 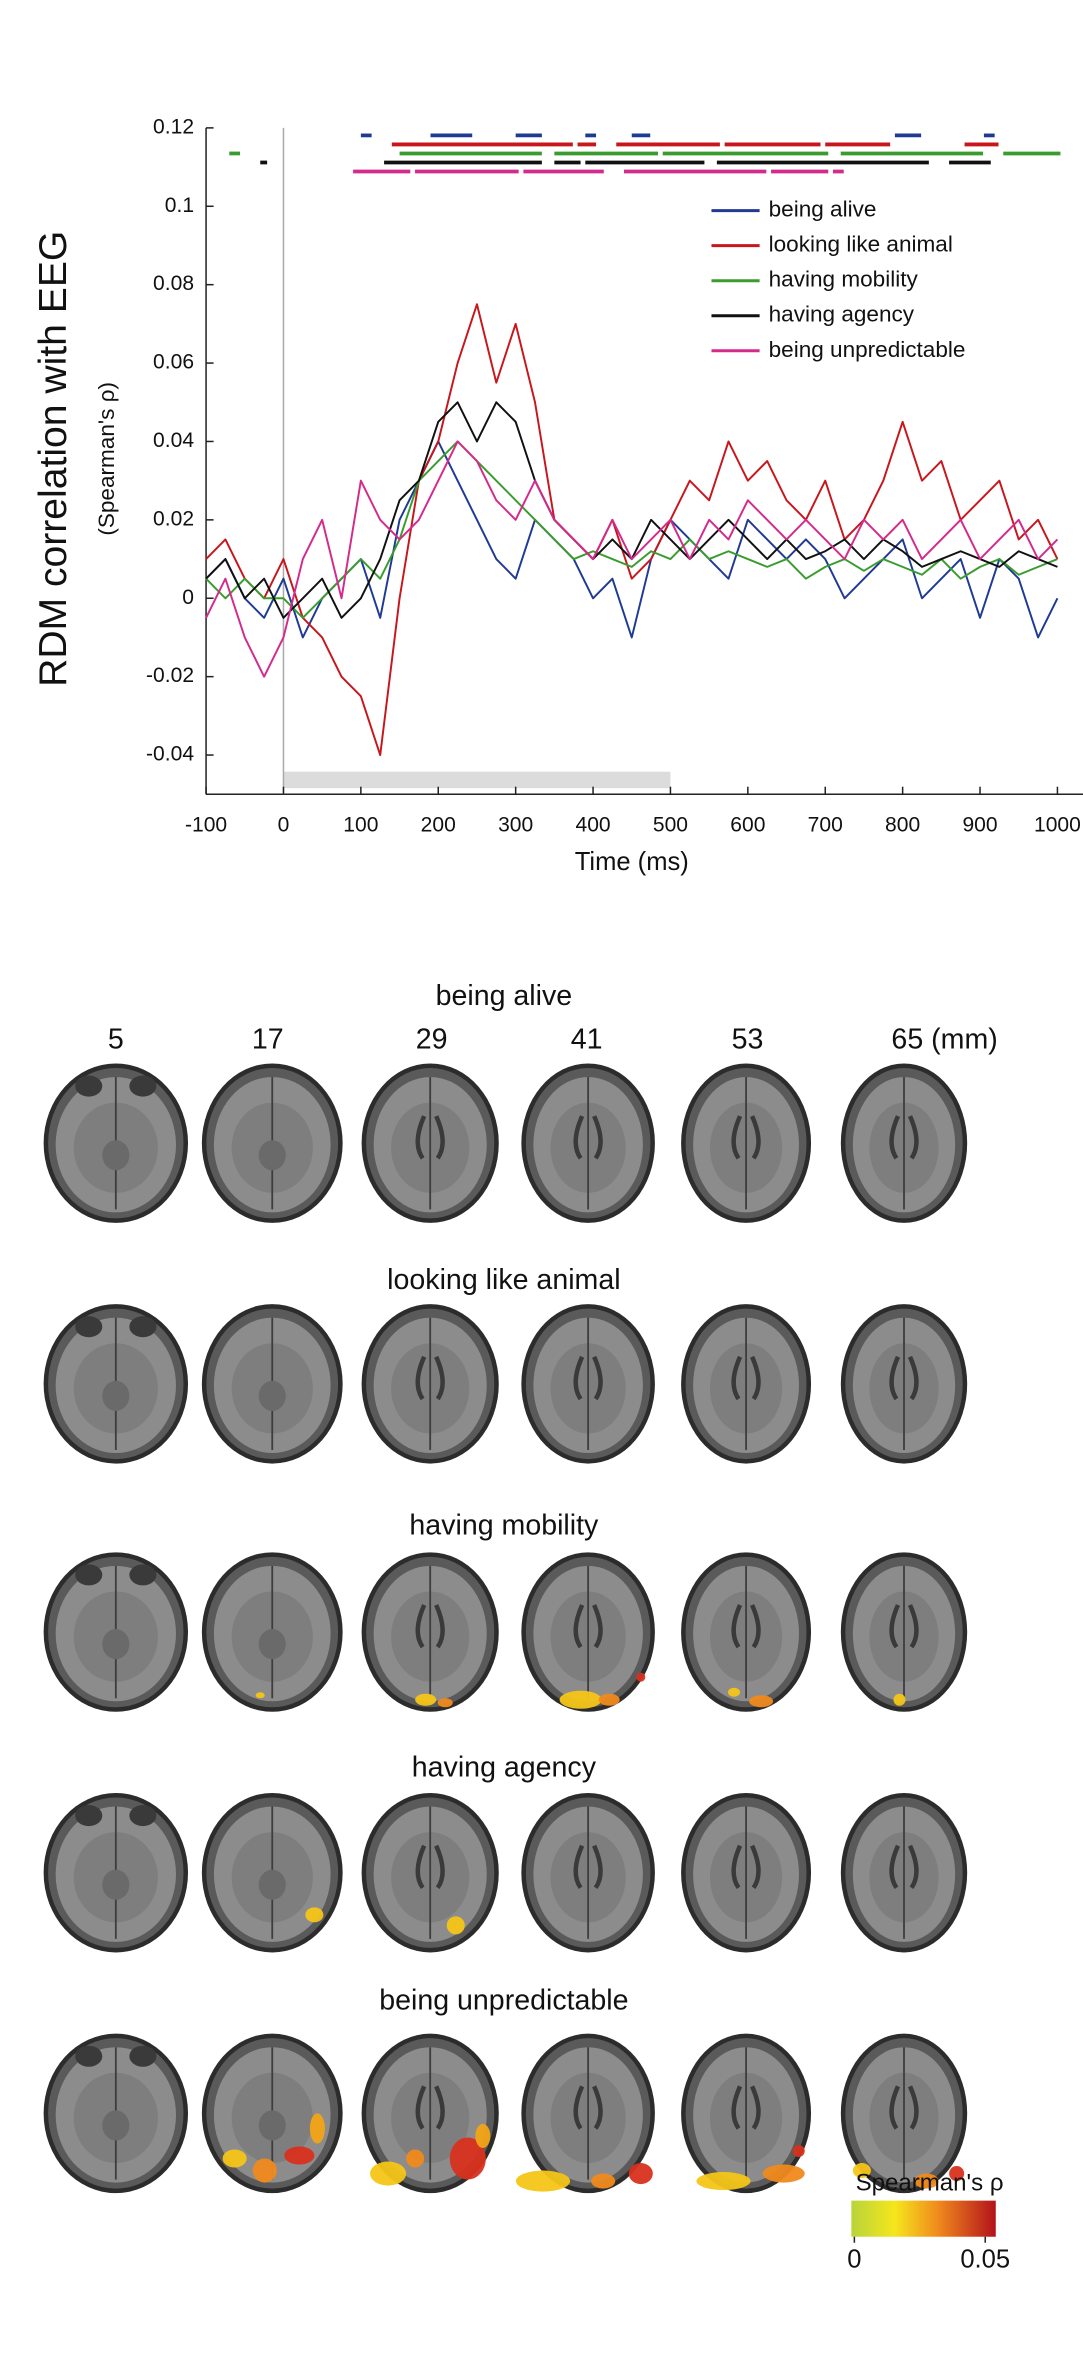 What do you see at coordinates (504, 996) in the screenshot?
I see `row-title: being alive` at bounding box center [504, 996].